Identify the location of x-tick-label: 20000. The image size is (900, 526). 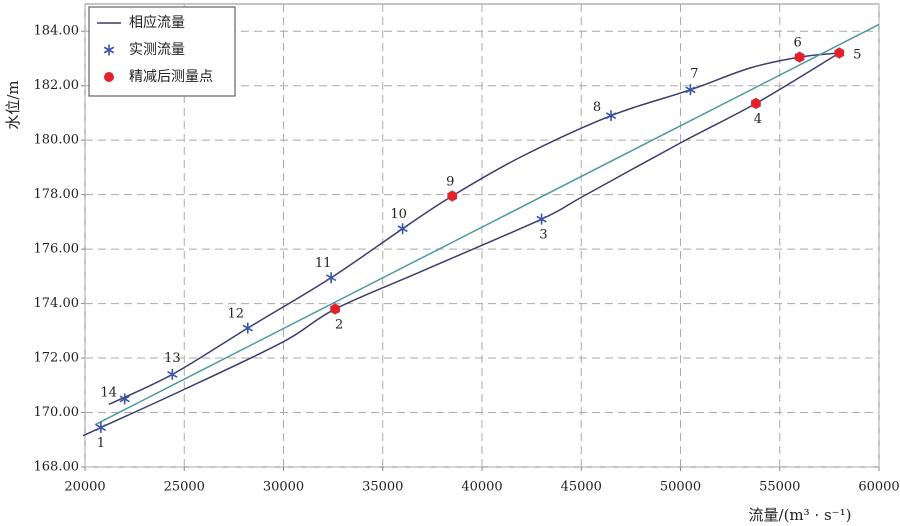
(84, 487).